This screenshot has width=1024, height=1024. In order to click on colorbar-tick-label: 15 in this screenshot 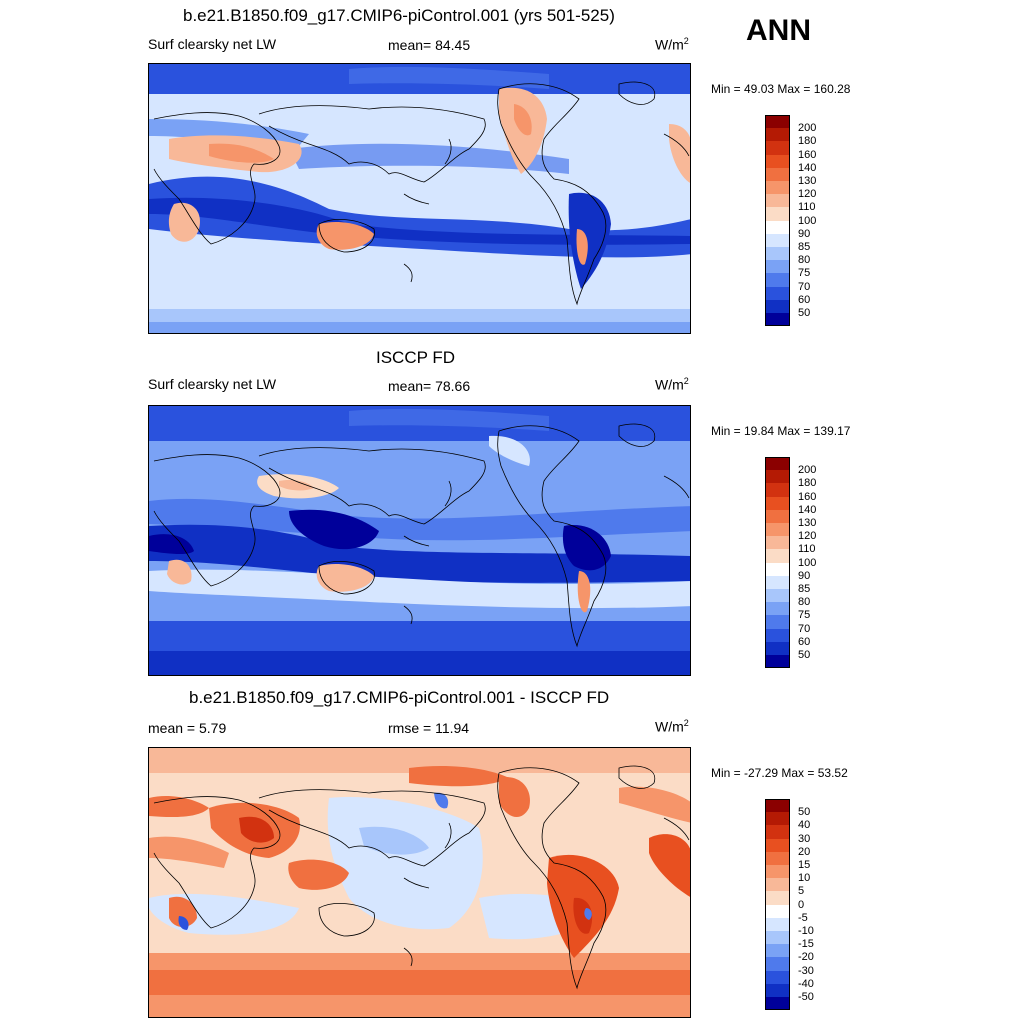, I will do `click(804, 865)`.